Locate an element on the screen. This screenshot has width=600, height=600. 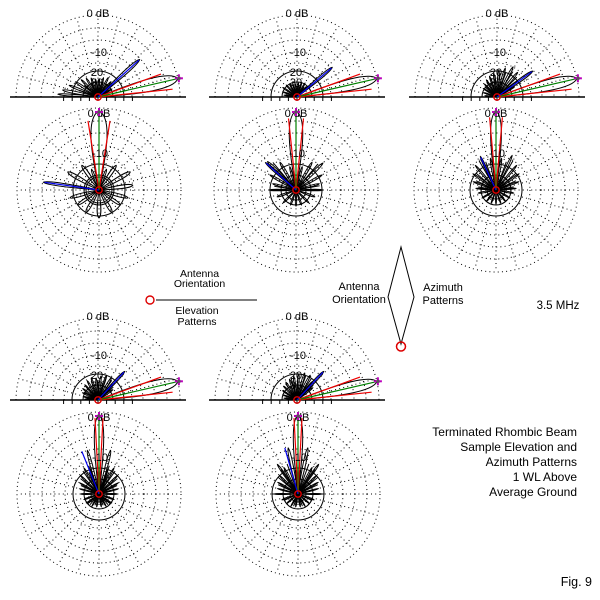
polar-plot-azimuth-2: 0 dB-10 is located at coordinates (296, 190).